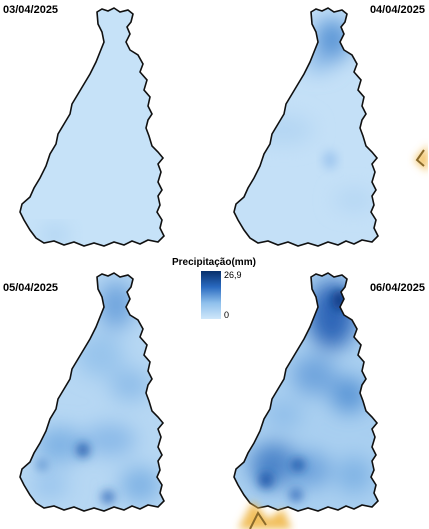 Image resolution: width=429 pixels, height=529 pixels. What do you see at coordinates (31, 288) in the screenshot?
I see `date-label: 05/04/2025` at bounding box center [31, 288].